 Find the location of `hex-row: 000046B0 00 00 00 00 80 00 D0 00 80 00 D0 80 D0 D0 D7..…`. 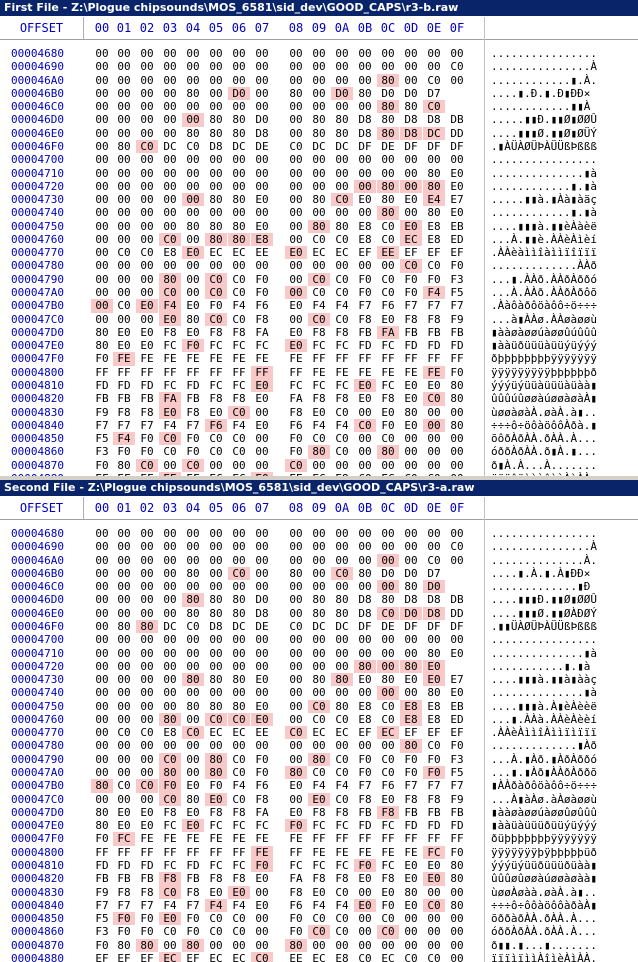

hex-row: 000046B0 00 00 00 00 80 00 D0 00 80 00 D0 80 D0 D0 D7..… is located at coordinates (319, 93).